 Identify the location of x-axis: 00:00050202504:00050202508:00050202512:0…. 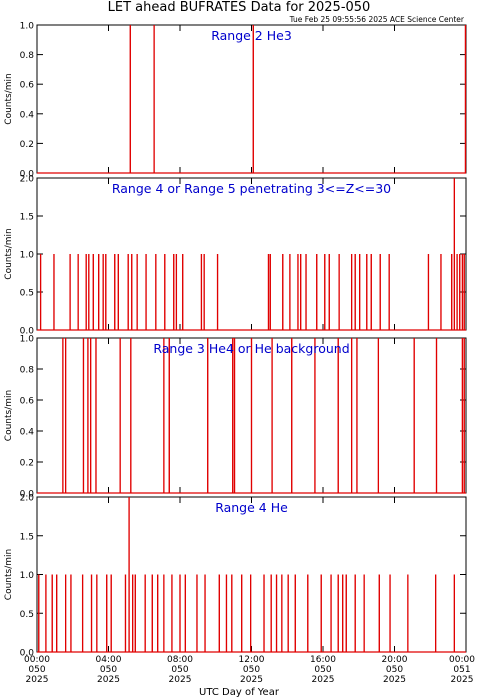
(249, 670).